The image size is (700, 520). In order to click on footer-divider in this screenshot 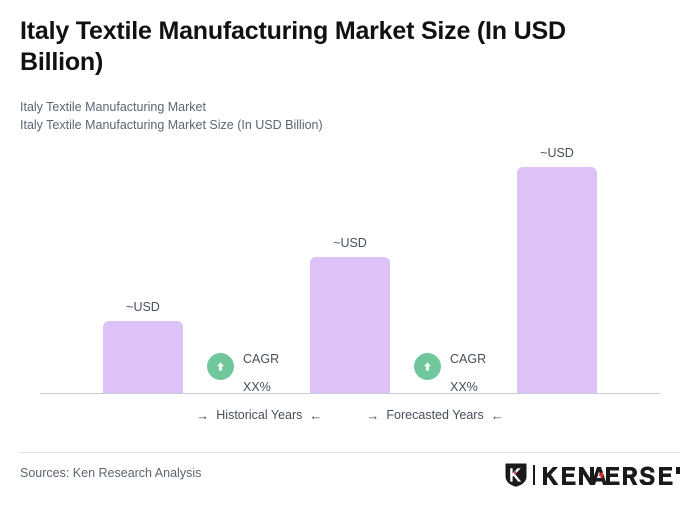, I will do `click(350, 452)`.